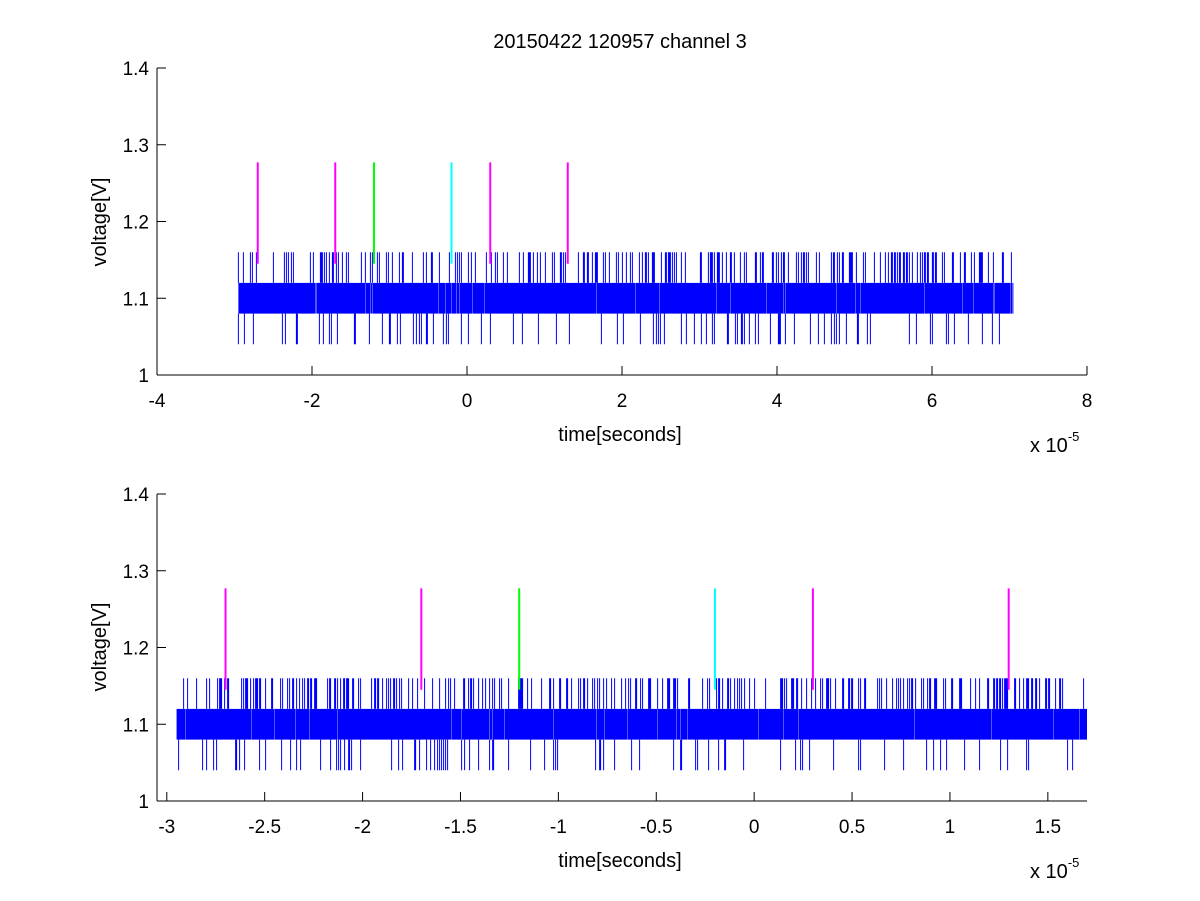 This screenshot has width=1200, height=901. What do you see at coordinates (754, 827) in the screenshot?
I see `bottom-x-tick-label: 0` at bounding box center [754, 827].